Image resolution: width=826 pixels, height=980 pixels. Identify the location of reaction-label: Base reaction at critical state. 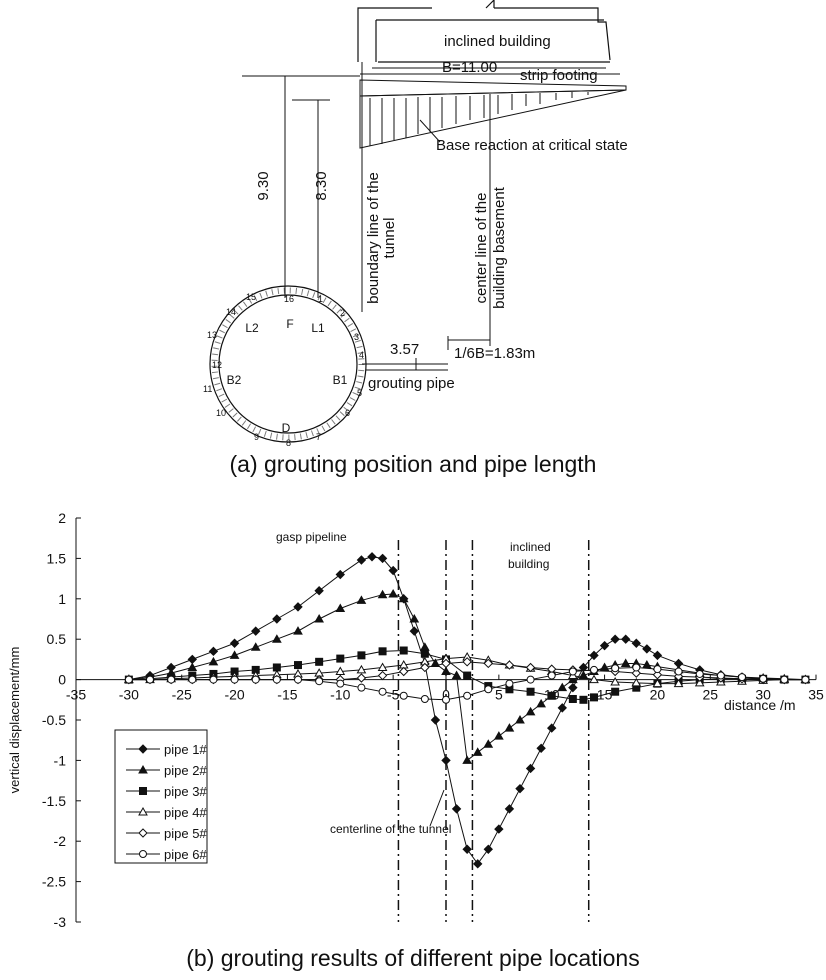
(532, 145).